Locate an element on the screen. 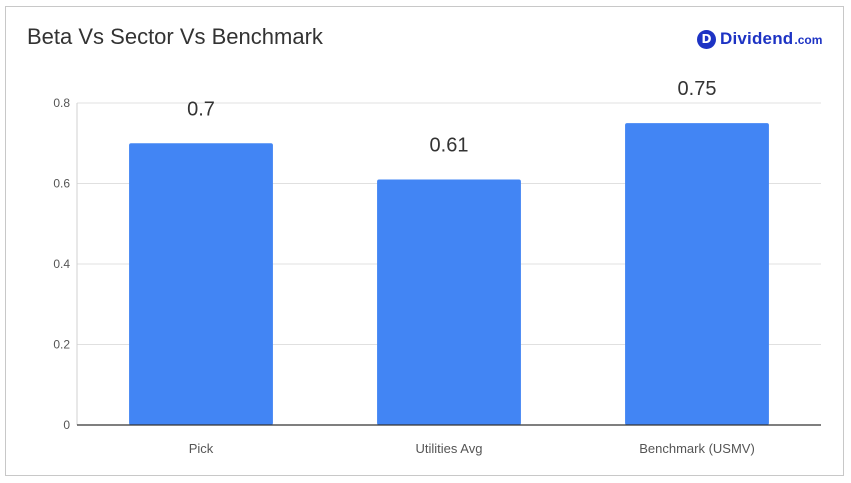 This screenshot has width=851, height=483. x-tick-label: Benchmark (USMV) is located at coordinates (697, 448).